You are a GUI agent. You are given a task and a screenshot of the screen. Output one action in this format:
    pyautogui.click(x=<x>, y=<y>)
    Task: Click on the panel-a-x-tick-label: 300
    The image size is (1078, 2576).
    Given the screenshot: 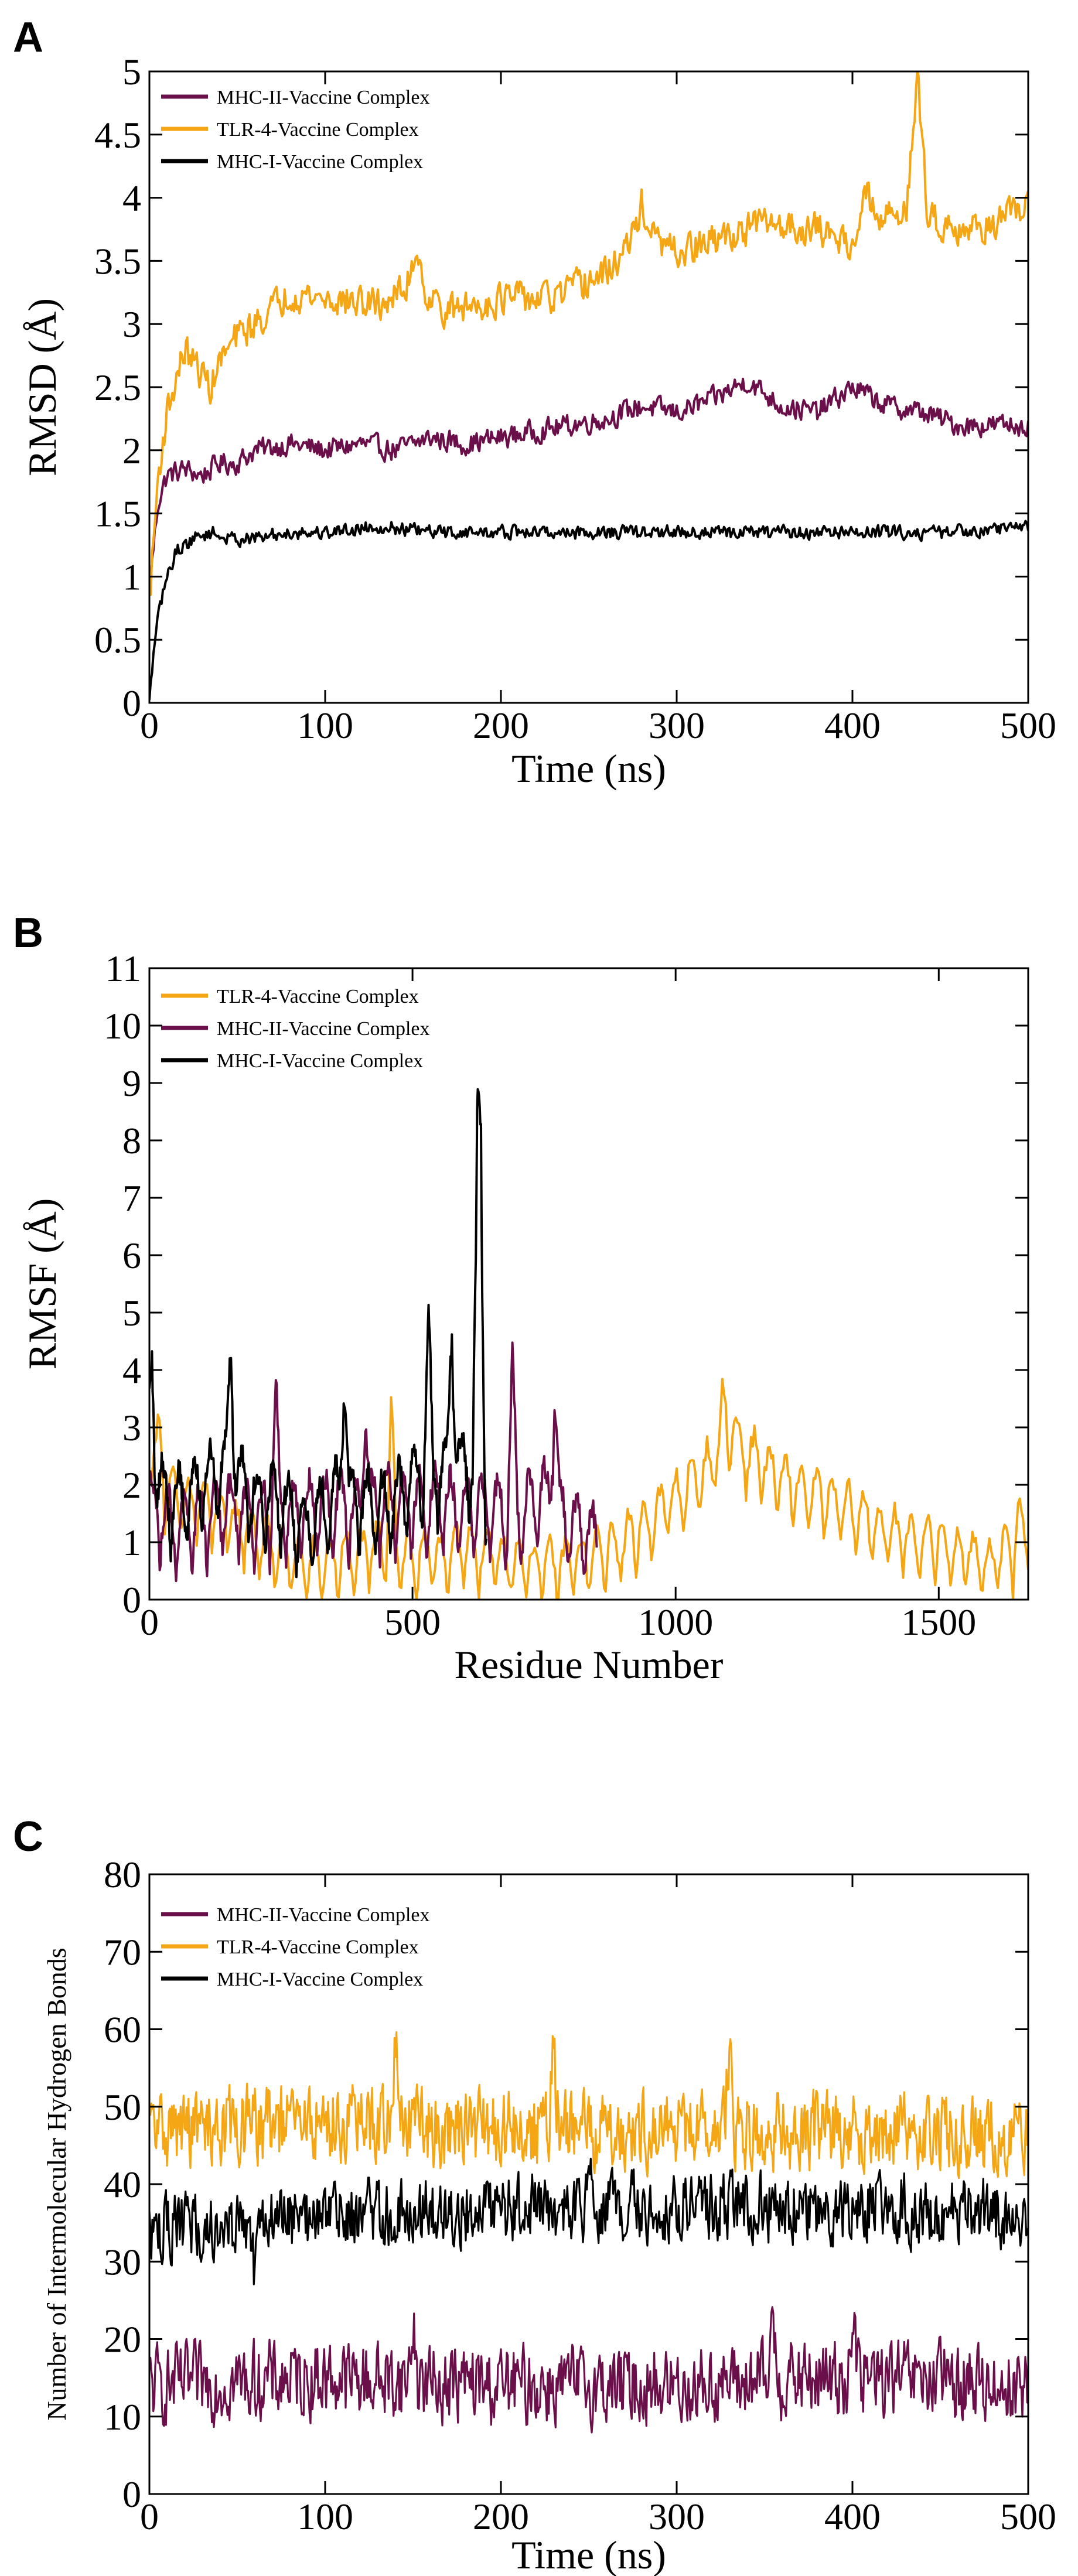 What is the action you would take?
    pyautogui.click(x=677, y=725)
    